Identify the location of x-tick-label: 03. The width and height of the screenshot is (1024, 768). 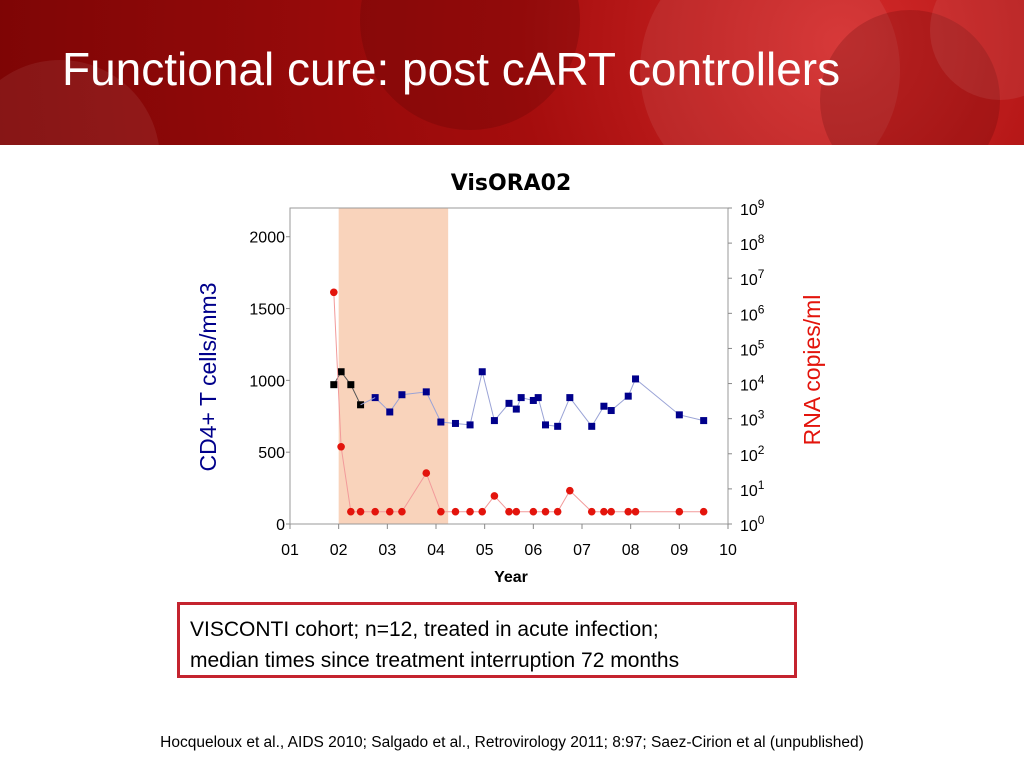
(387, 550).